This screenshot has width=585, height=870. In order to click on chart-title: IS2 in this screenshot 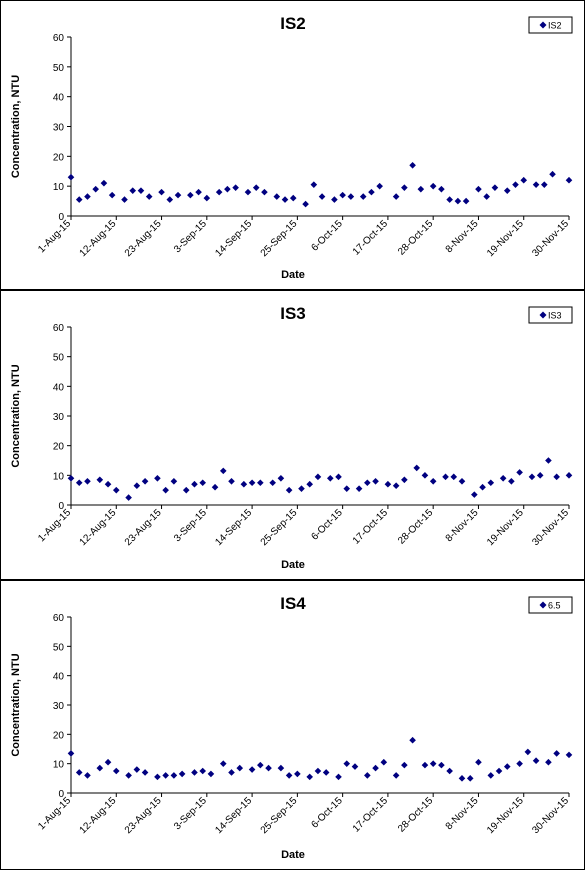, I will do `click(293, 23)`.